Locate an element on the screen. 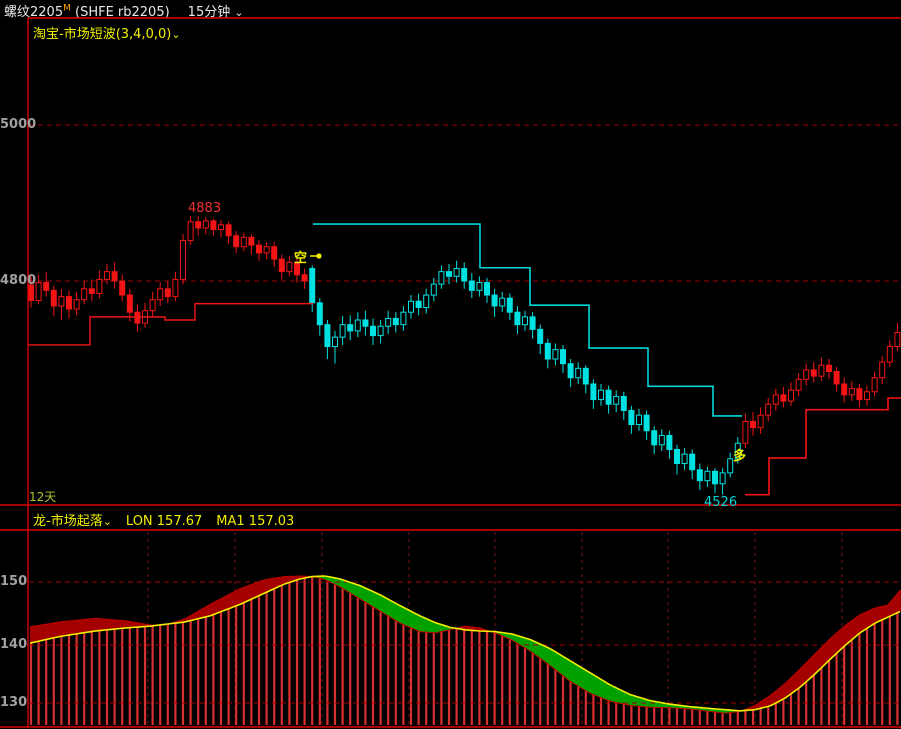 Image resolution: width=901 pixels, height=729 pixels. y-axis-label: 150 is located at coordinates (14, 581).